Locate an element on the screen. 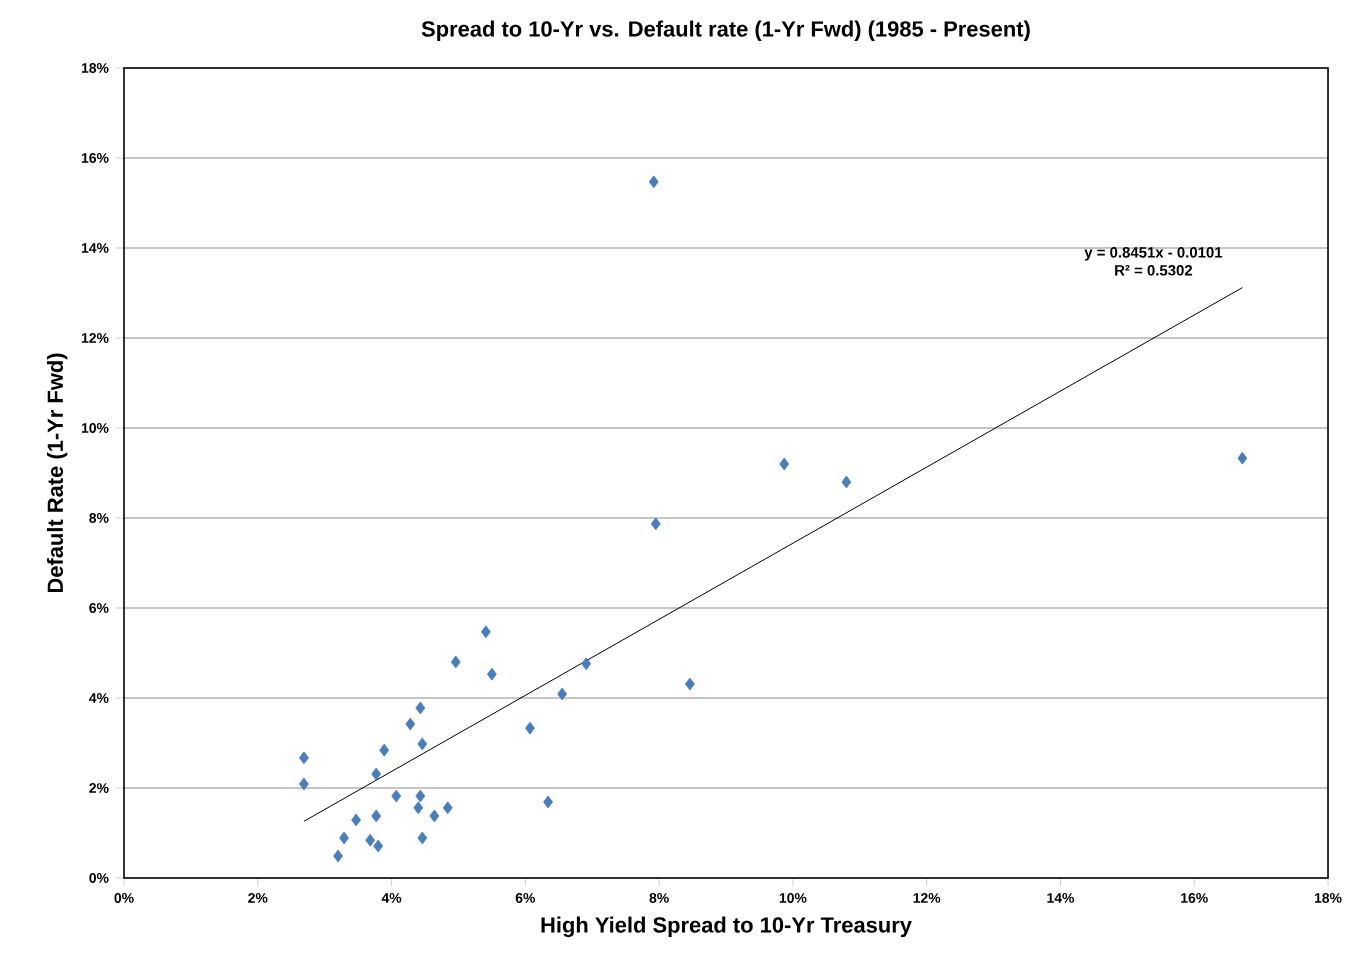 This screenshot has height=978, width=1348. chart-title: Spread to 10-Yr vs. Default rate (1-Yr Fwd) (1985 - Present) is located at coordinates (725, 30).